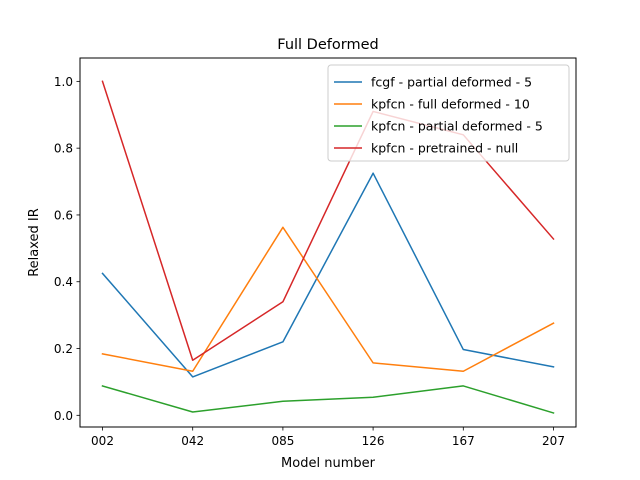 This screenshot has width=640, height=480. Describe the element at coordinates (457, 126) in the screenshot. I see `legend-entry-label: kpfcn - partial deformed - 5` at that location.